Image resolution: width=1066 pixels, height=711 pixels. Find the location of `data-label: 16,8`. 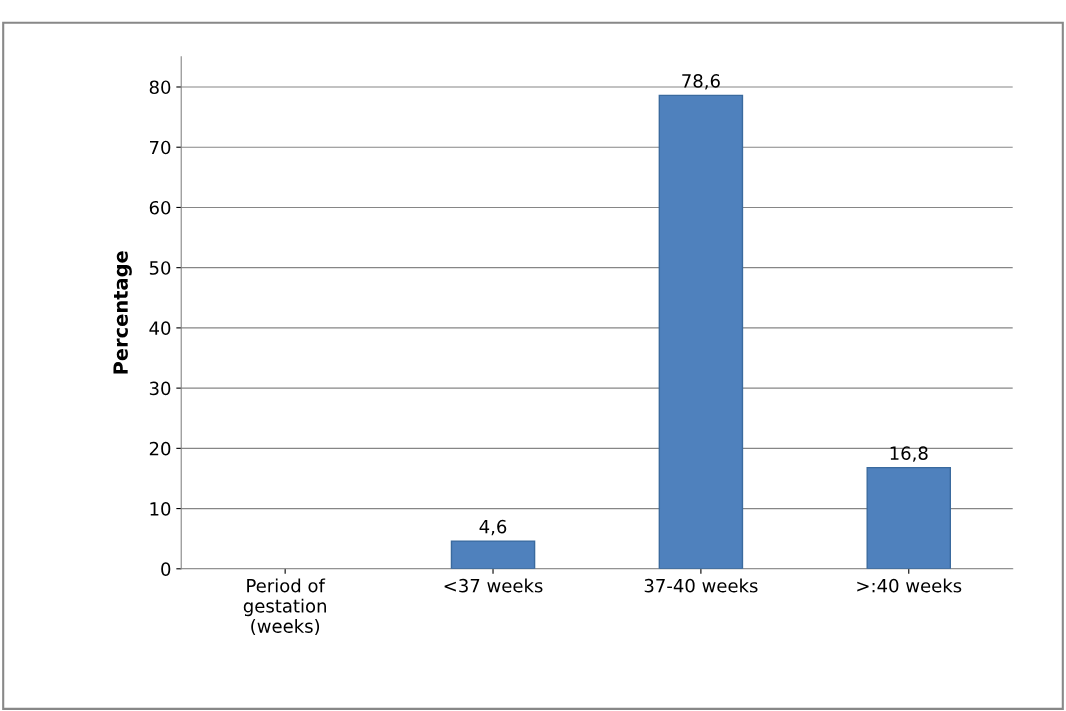

data-label: 16,8 is located at coordinates (909, 454).